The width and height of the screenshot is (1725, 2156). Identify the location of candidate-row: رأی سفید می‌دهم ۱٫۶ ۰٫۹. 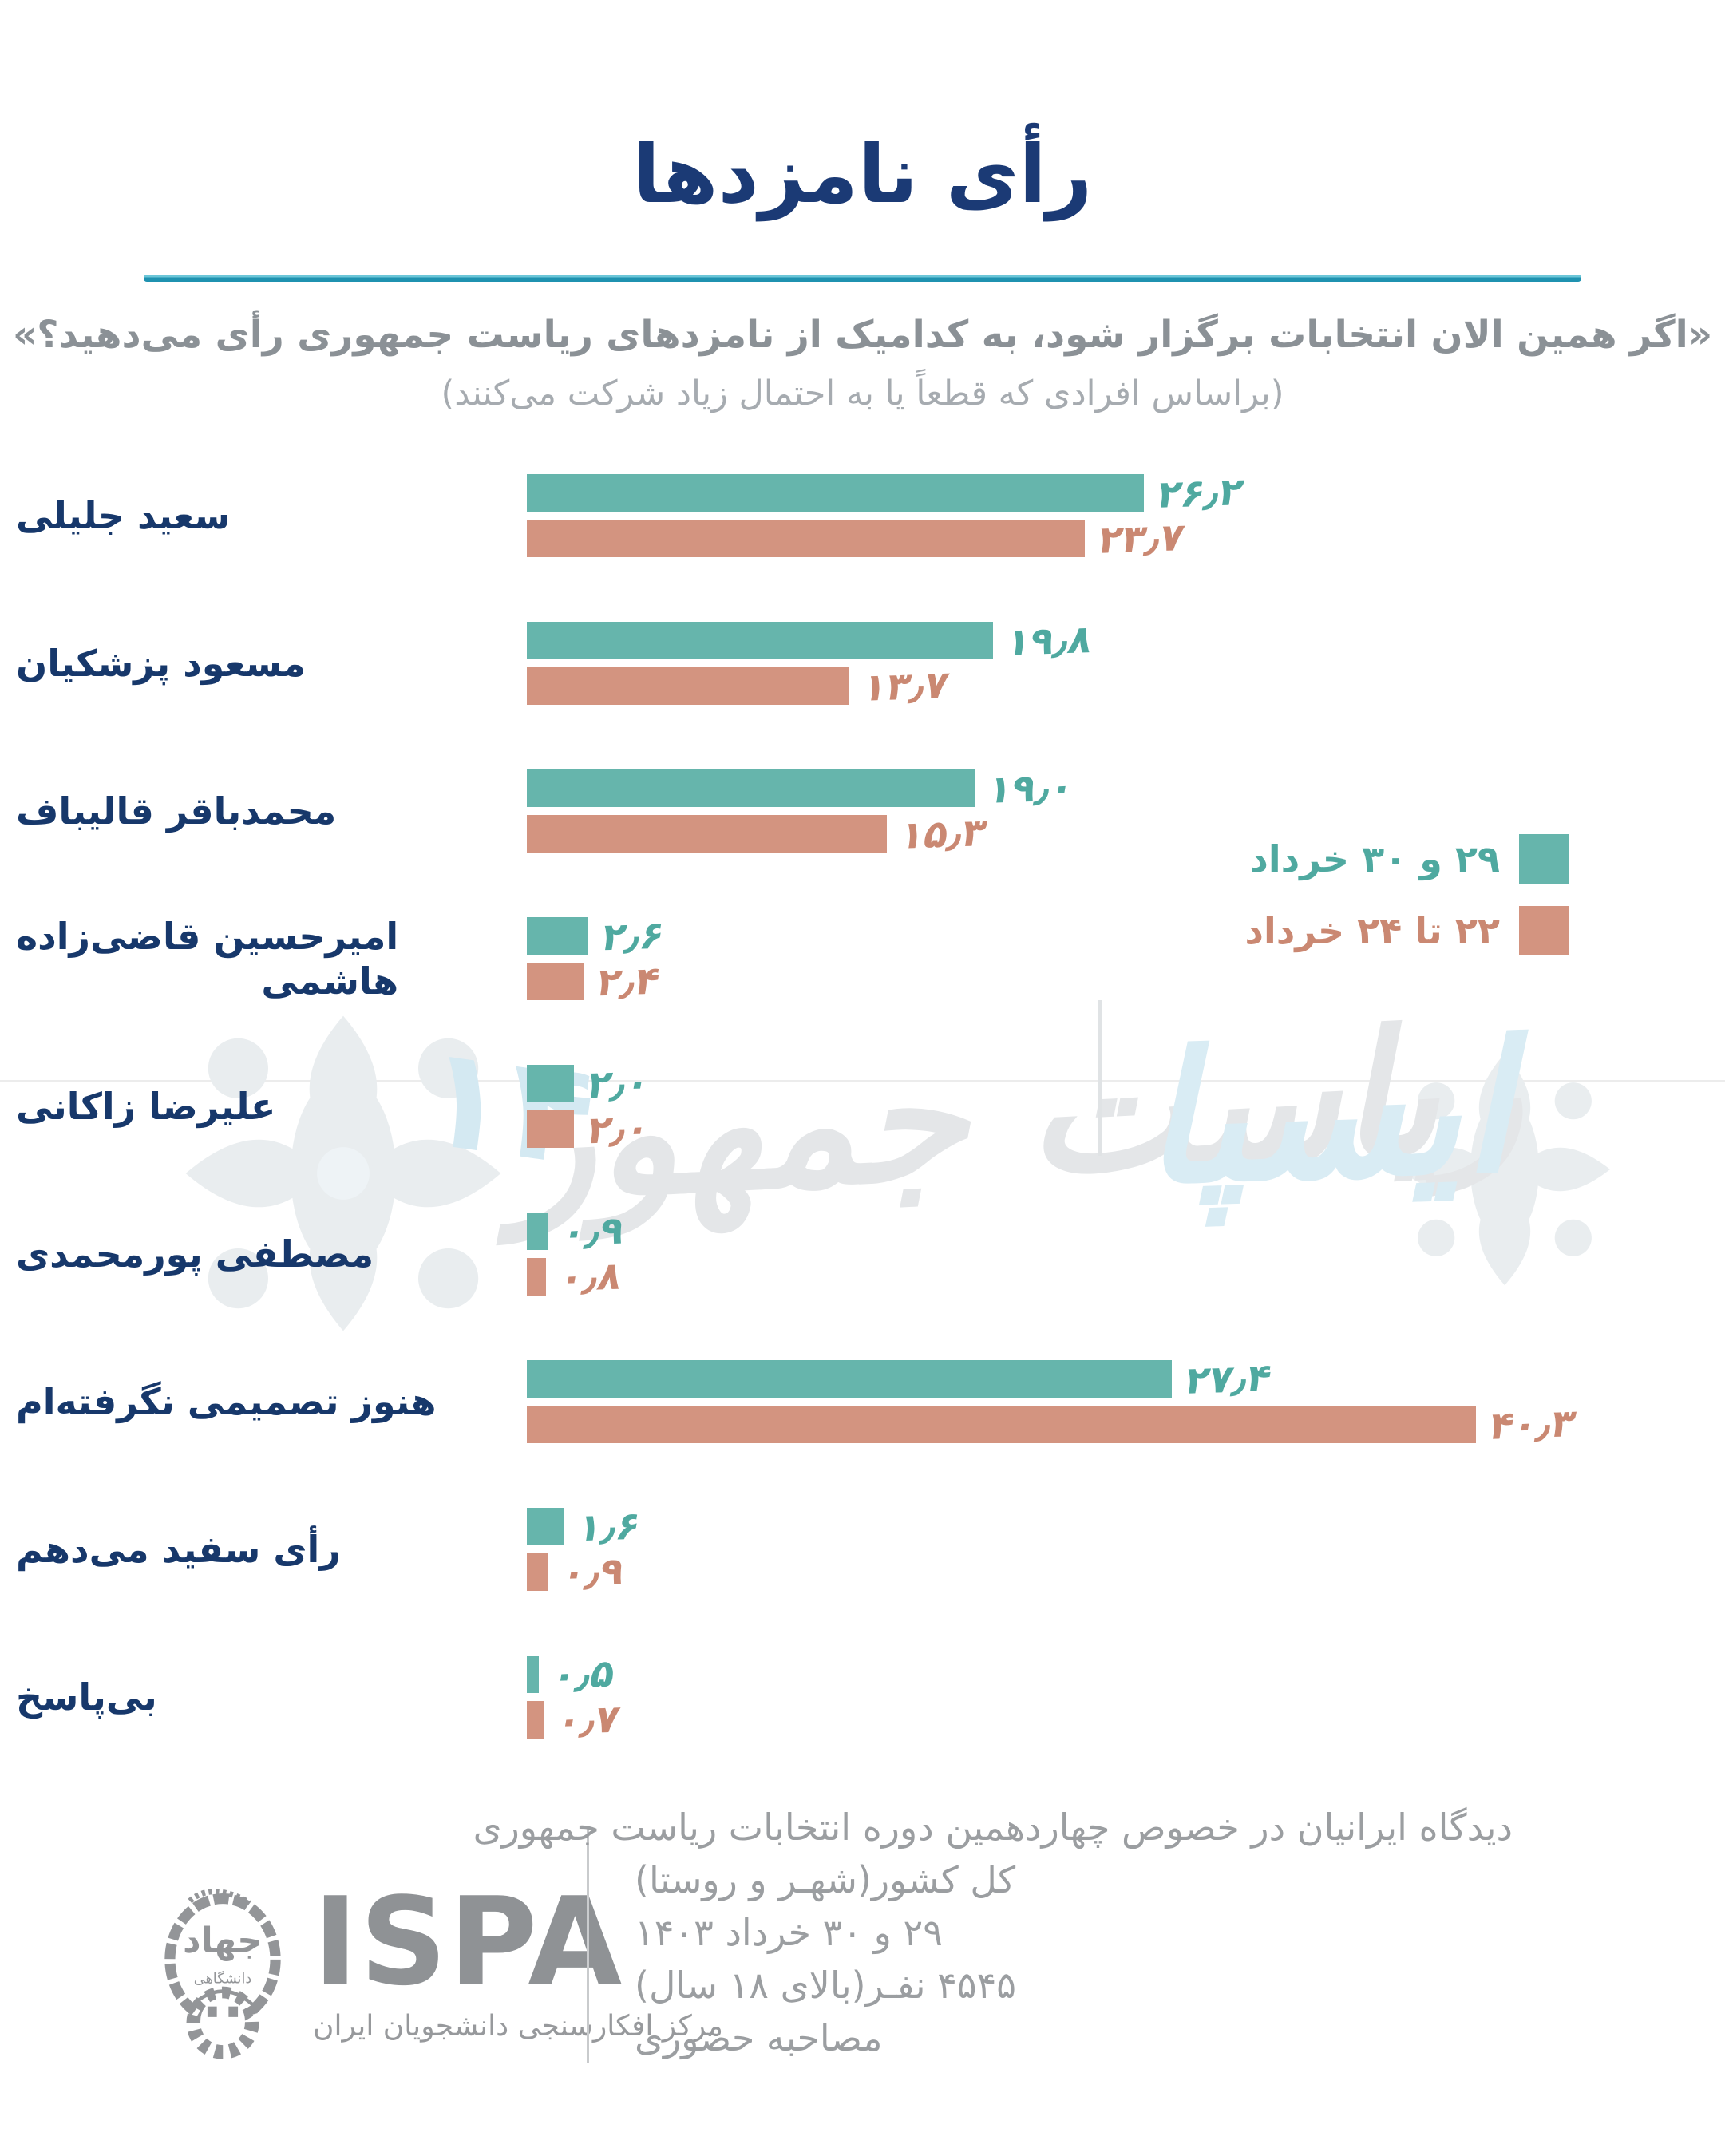
(862, 1549).